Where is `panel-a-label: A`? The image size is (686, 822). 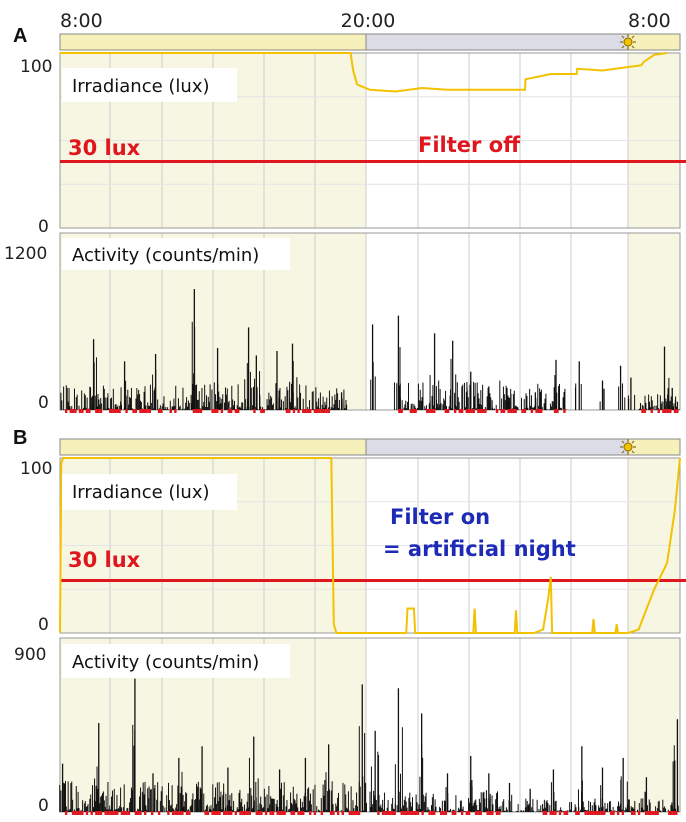 panel-a-label: A is located at coordinates (20, 36).